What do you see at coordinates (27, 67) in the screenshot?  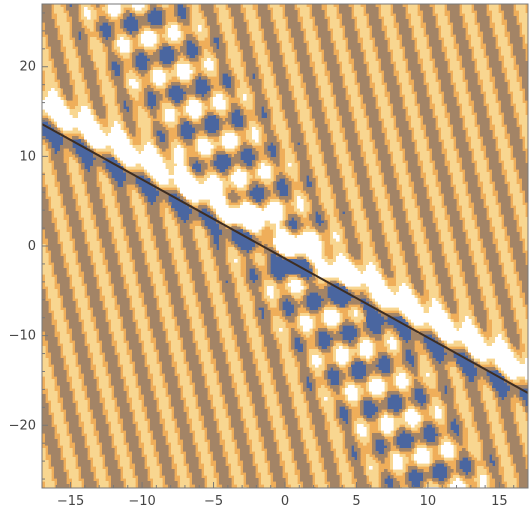 I see `y-tick-label: 20` at bounding box center [27, 67].